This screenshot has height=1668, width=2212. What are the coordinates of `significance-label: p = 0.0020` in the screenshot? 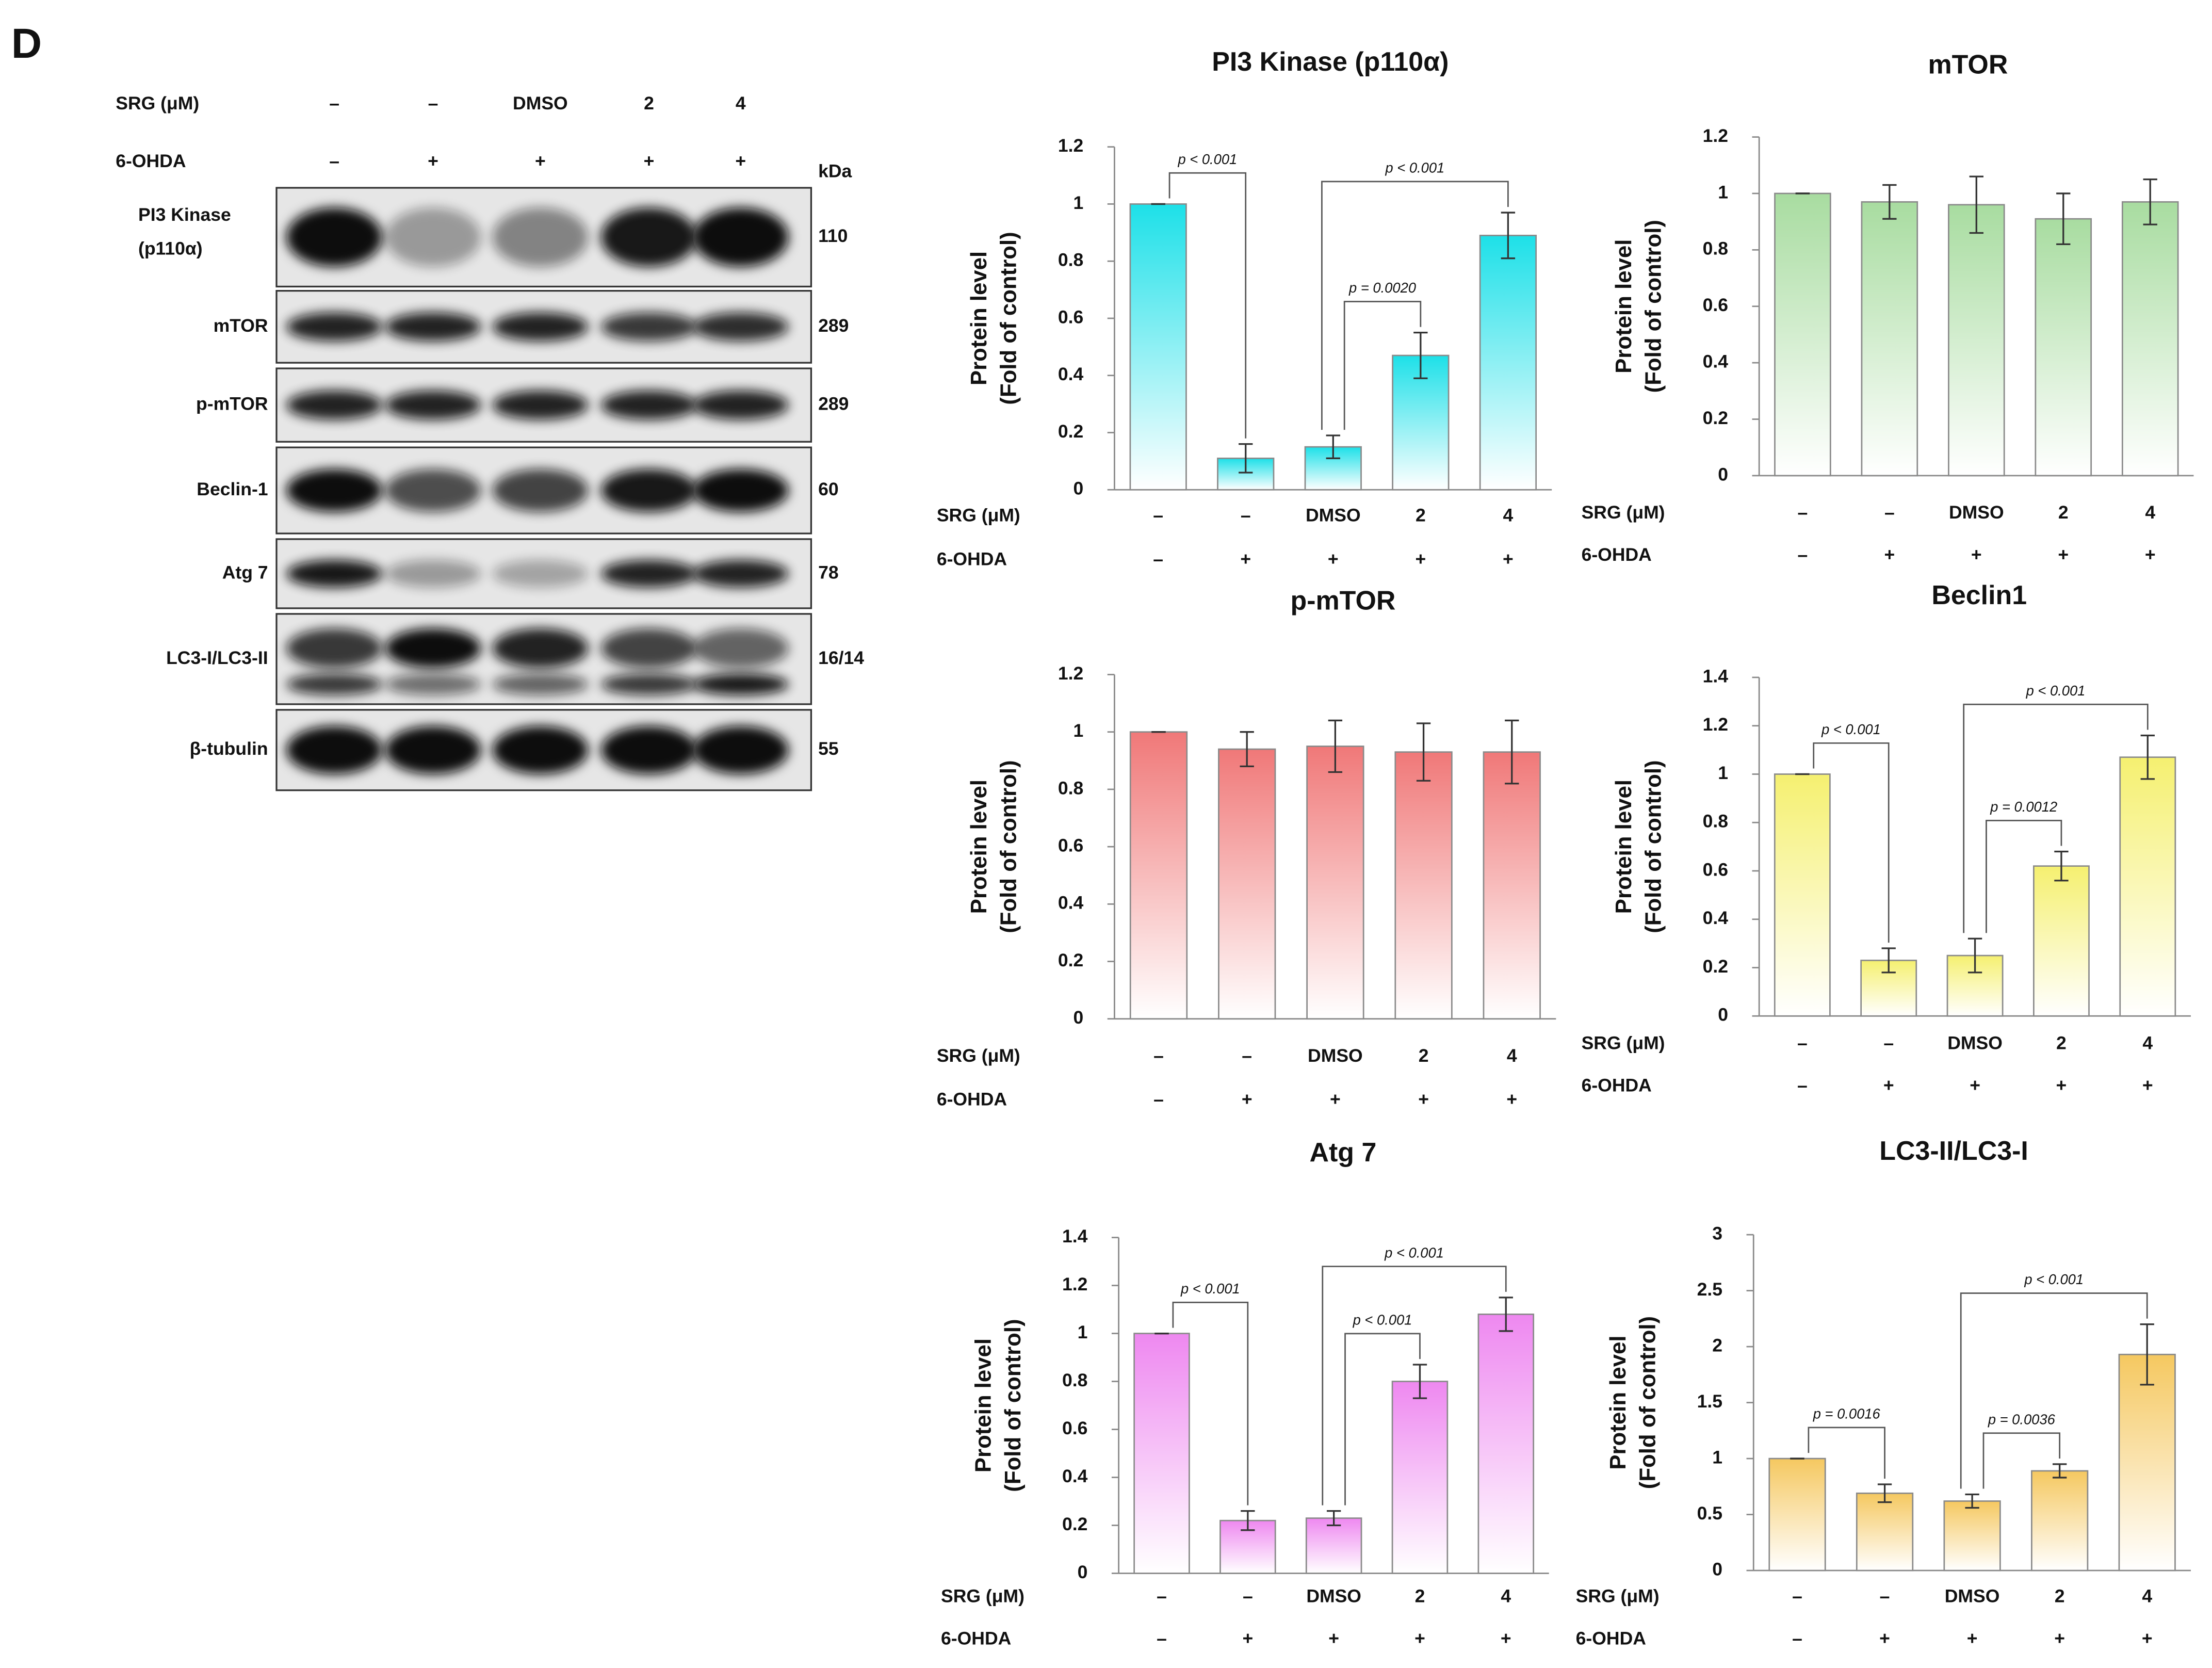 It's located at (1382, 288).